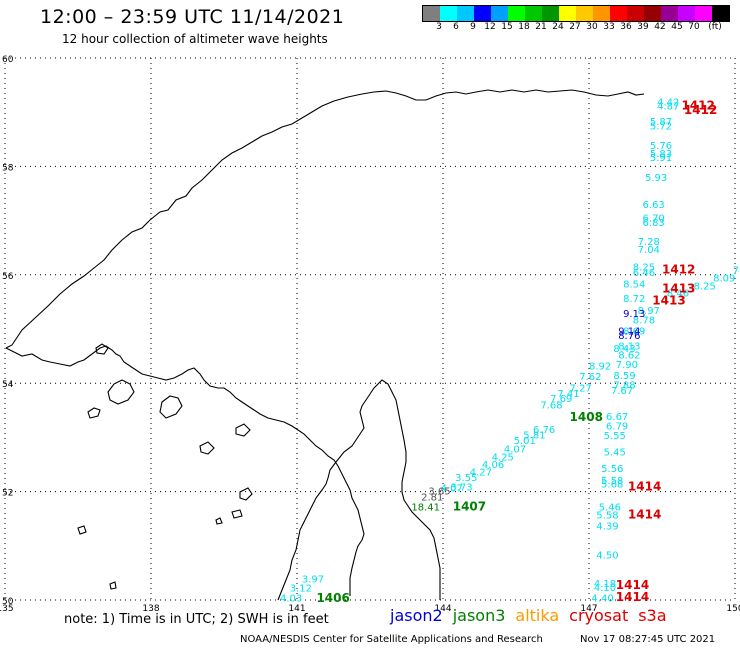 The image size is (740, 650). What do you see at coordinates (654, 219) in the screenshot?
I see `wave-height-value: 6.70` at bounding box center [654, 219].